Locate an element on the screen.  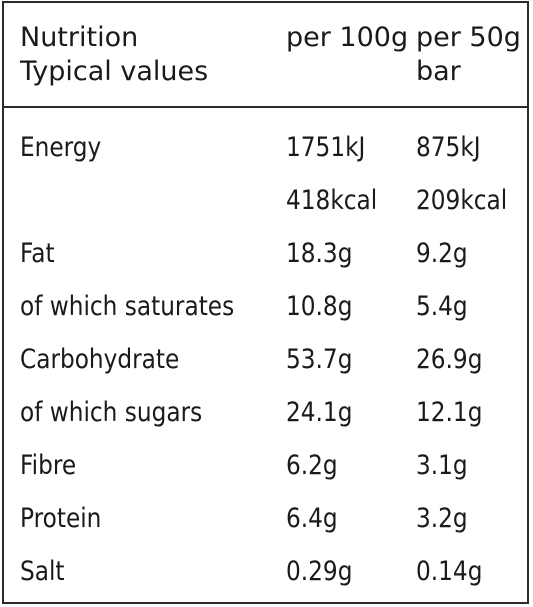
row-per-50g: 875kJ is located at coordinates (448, 147).